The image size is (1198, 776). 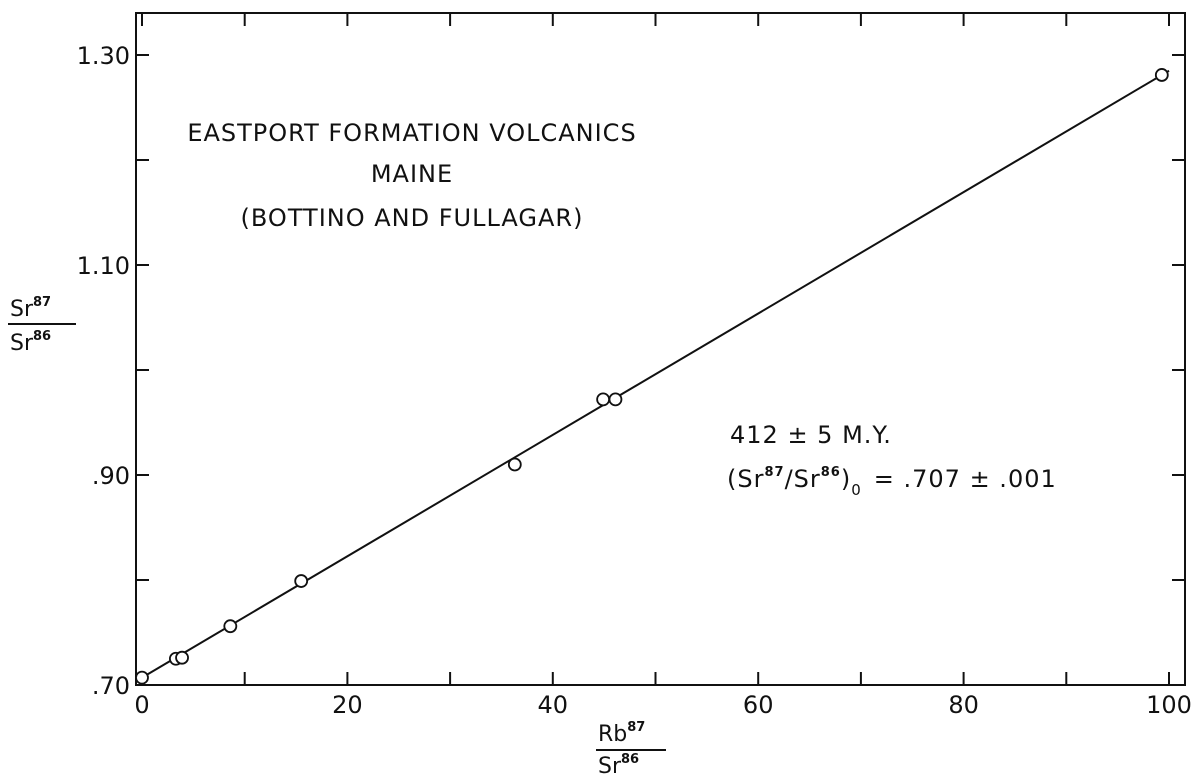 I want to click on y-den-sup: 86, so click(x=42, y=336).